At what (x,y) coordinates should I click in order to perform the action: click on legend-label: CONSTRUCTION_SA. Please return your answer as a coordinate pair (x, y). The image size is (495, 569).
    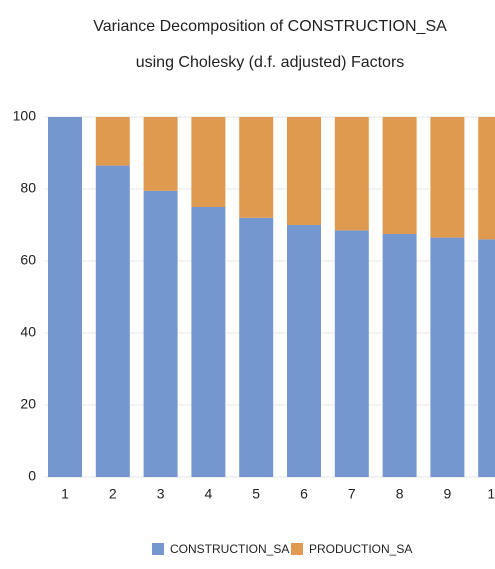
    Looking at the image, I should click on (229, 549).